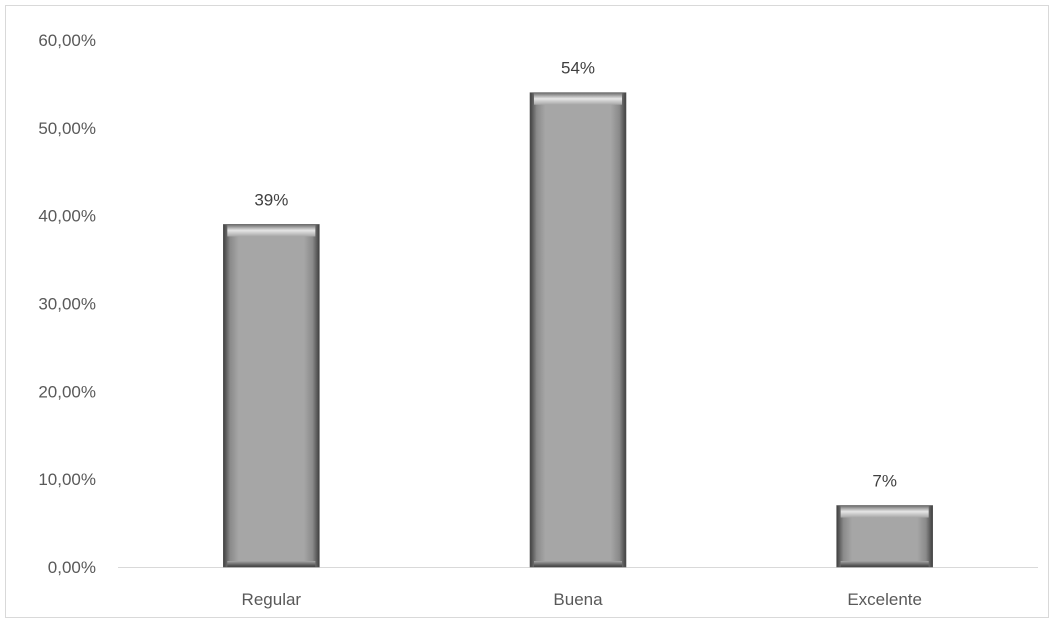 The width and height of the screenshot is (1054, 623). Describe the element at coordinates (272, 599) in the screenshot. I see `x-tick-label: Regular` at that location.